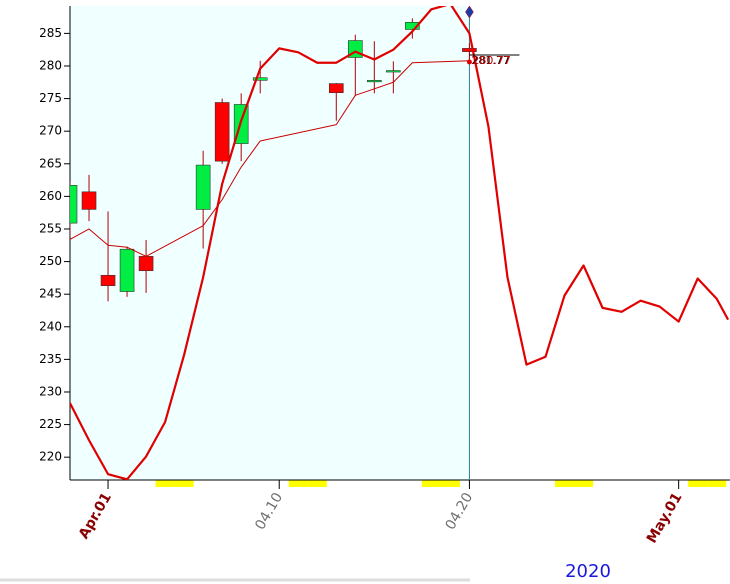 This screenshot has width=730, height=584. Describe the element at coordinates (50, 196) in the screenshot. I see `y-tick-label: 260` at that location.